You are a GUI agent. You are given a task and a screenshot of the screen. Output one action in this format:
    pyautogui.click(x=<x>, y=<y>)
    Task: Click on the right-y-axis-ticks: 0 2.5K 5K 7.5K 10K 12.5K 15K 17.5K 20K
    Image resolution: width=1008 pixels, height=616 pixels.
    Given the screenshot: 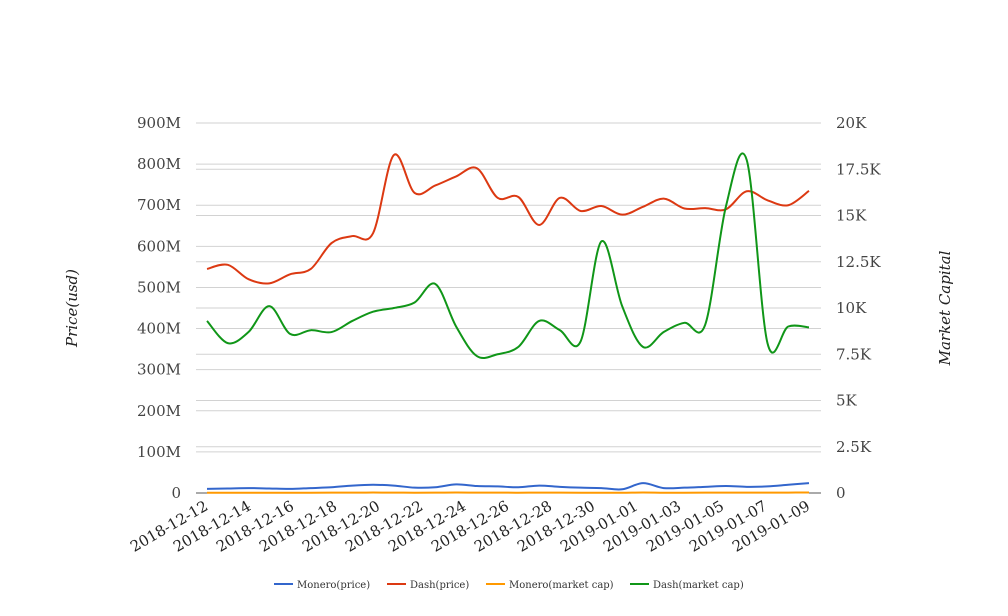 What is the action you would take?
    pyautogui.click(x=858, y=308)
    